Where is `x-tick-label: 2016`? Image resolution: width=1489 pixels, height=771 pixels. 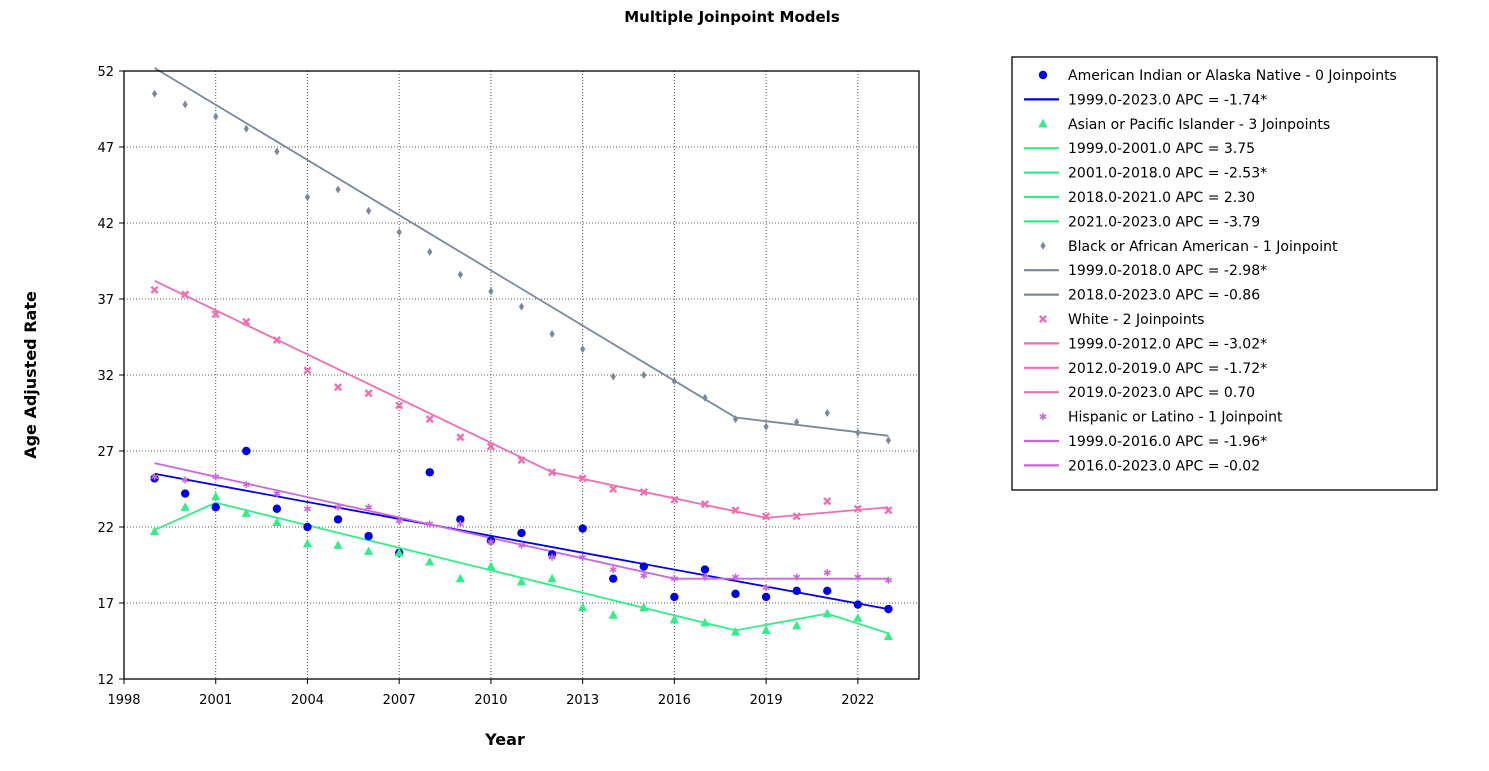
x-tick-label: 2016 is located at coordinates (674, 700).